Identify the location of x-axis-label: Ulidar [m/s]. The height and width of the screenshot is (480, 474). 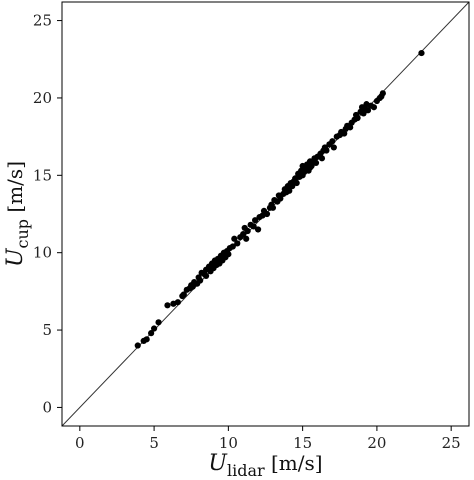
(265, 465).